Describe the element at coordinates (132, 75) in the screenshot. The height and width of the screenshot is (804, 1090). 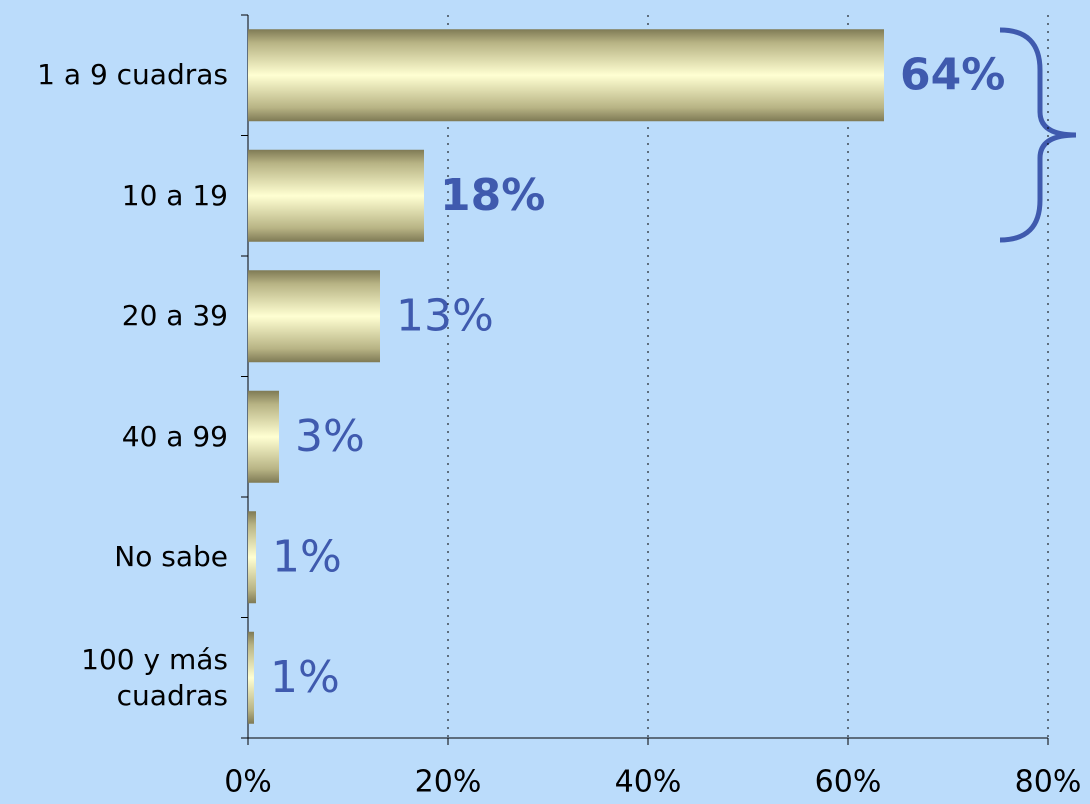
I see `y-tick-label: 1 a 9 cuadras` at that location.